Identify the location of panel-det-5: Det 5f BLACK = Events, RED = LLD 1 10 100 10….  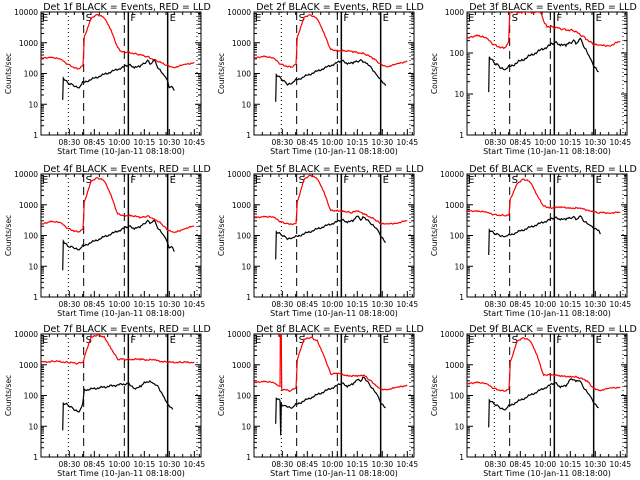
(320, 241).